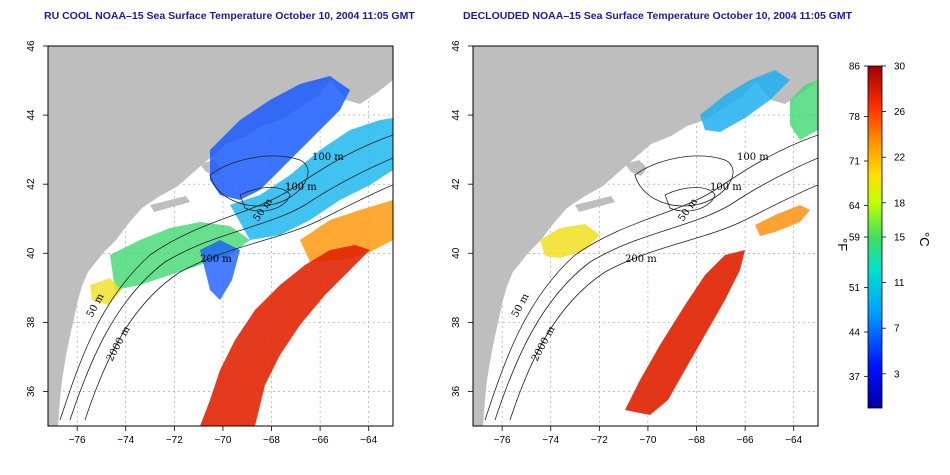 Image resolution: width=950 pixels, height=475 pixels. I want to click on right-x-tick-label-3: −70, so click(647, 440).